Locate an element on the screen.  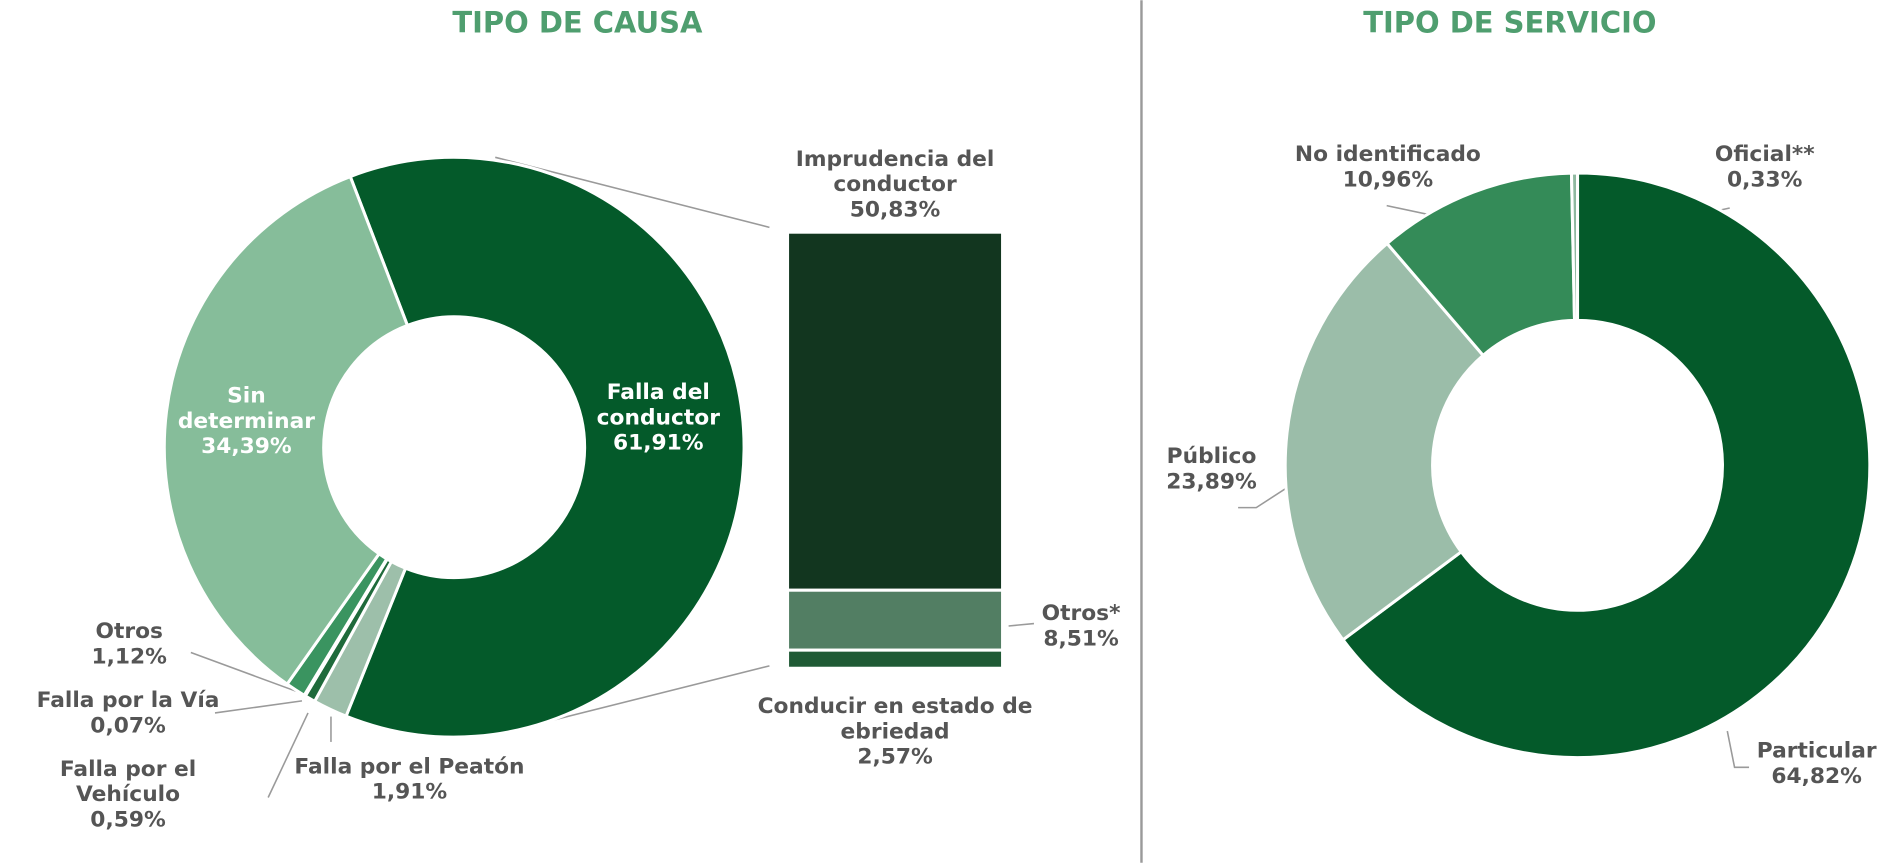
label-name: Falla por la Vía is located at coordinates (128, 700).